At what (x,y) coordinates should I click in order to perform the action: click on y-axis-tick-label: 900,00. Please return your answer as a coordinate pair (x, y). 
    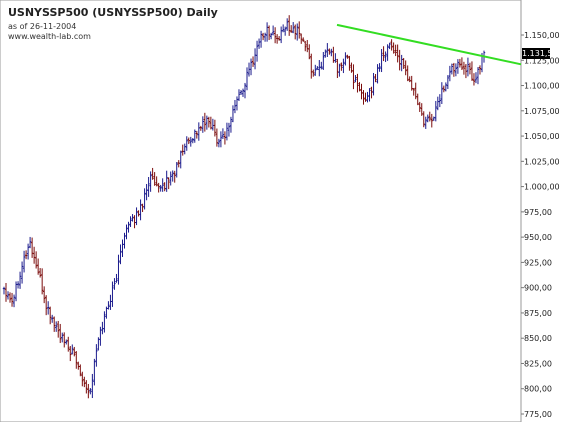
    Looking at the image, I should click on (538, 288).